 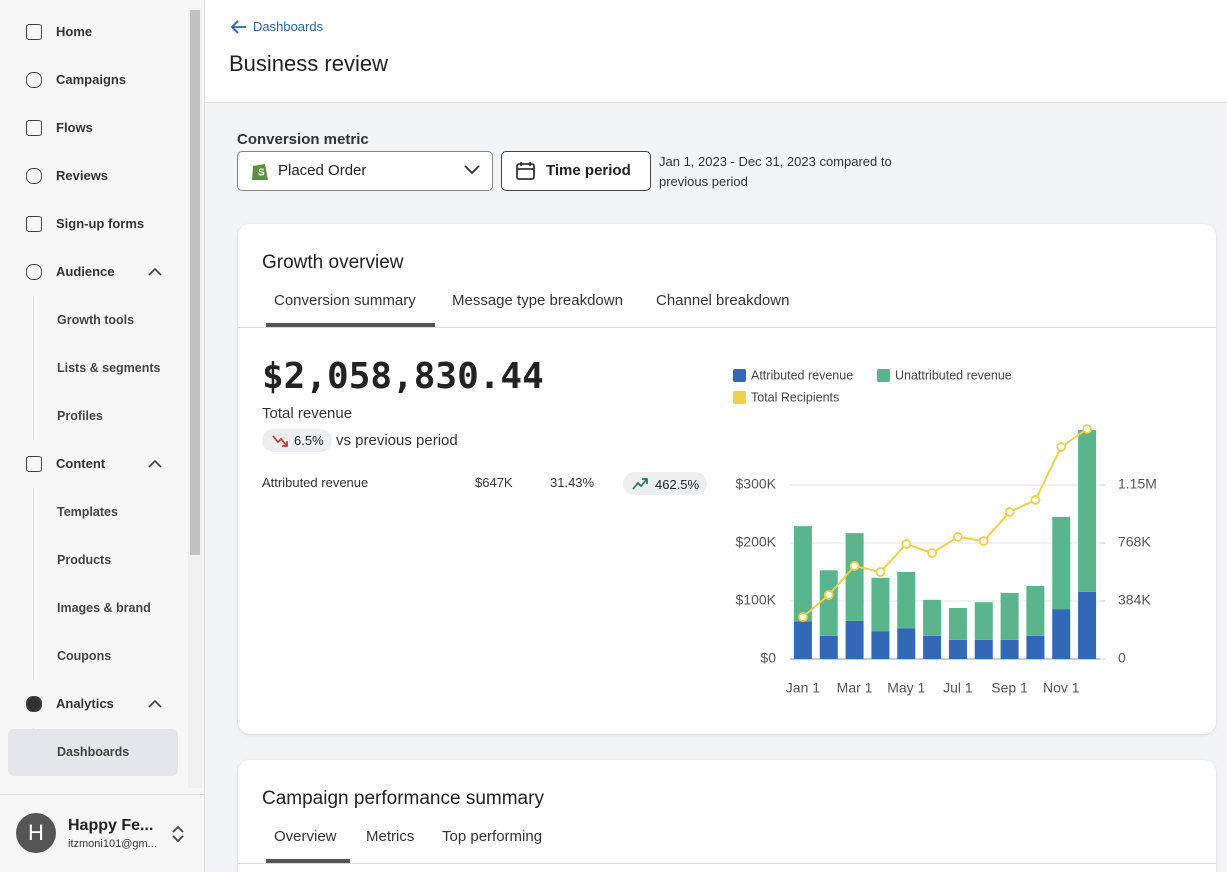 I want to click on legend-label: Unattributed revenue, so click(x=953, y=375).